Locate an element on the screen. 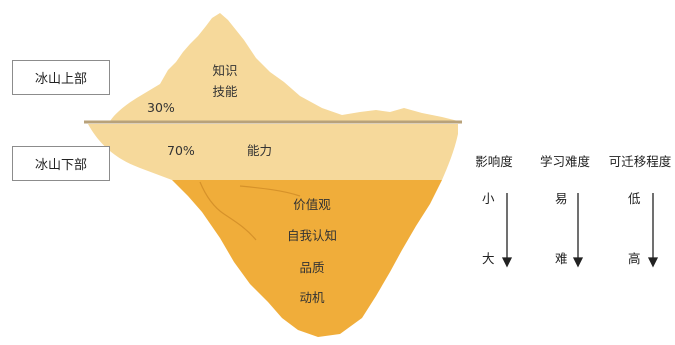 The width and height of the screenshot is (675, 345). self-awareness-label: 自我认知 is located at coordinates (312, 235).